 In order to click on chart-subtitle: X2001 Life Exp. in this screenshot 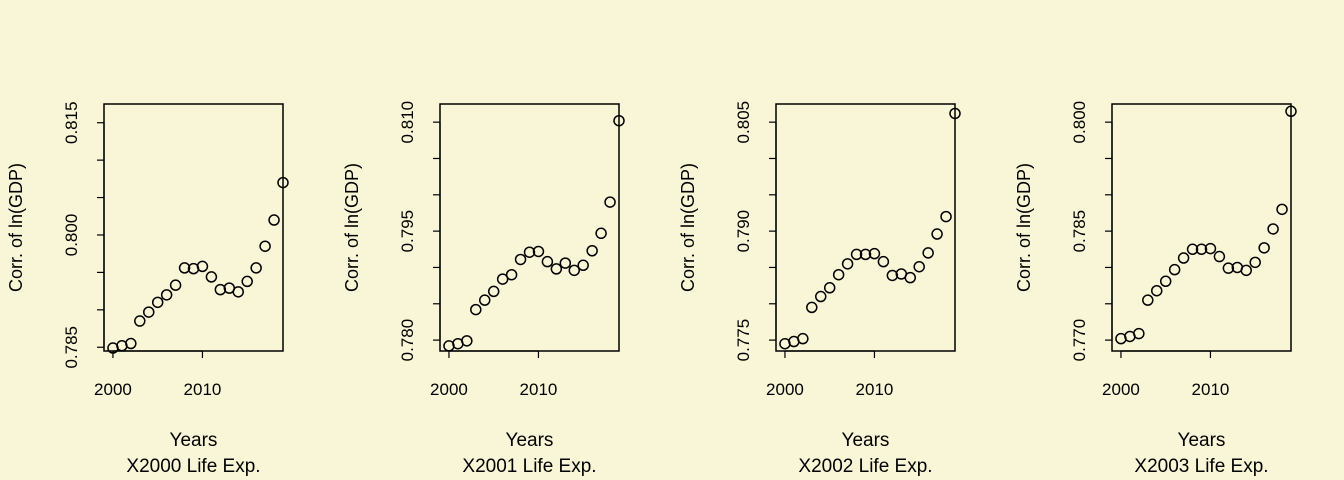, I will do `click(529, 466)`.